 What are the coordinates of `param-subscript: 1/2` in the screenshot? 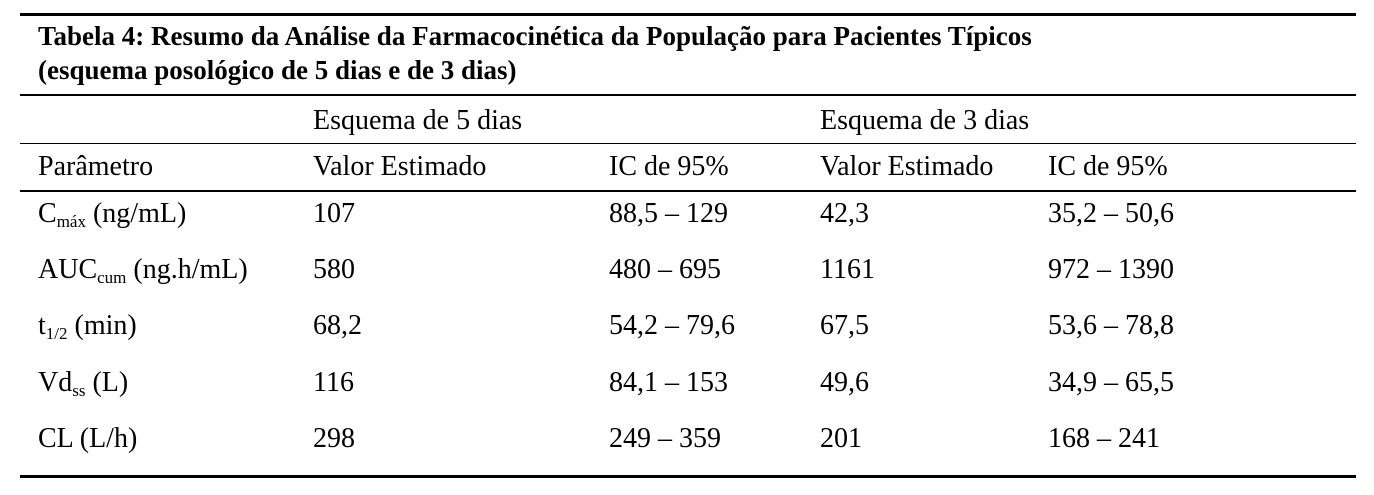 It's located at (56, 333).